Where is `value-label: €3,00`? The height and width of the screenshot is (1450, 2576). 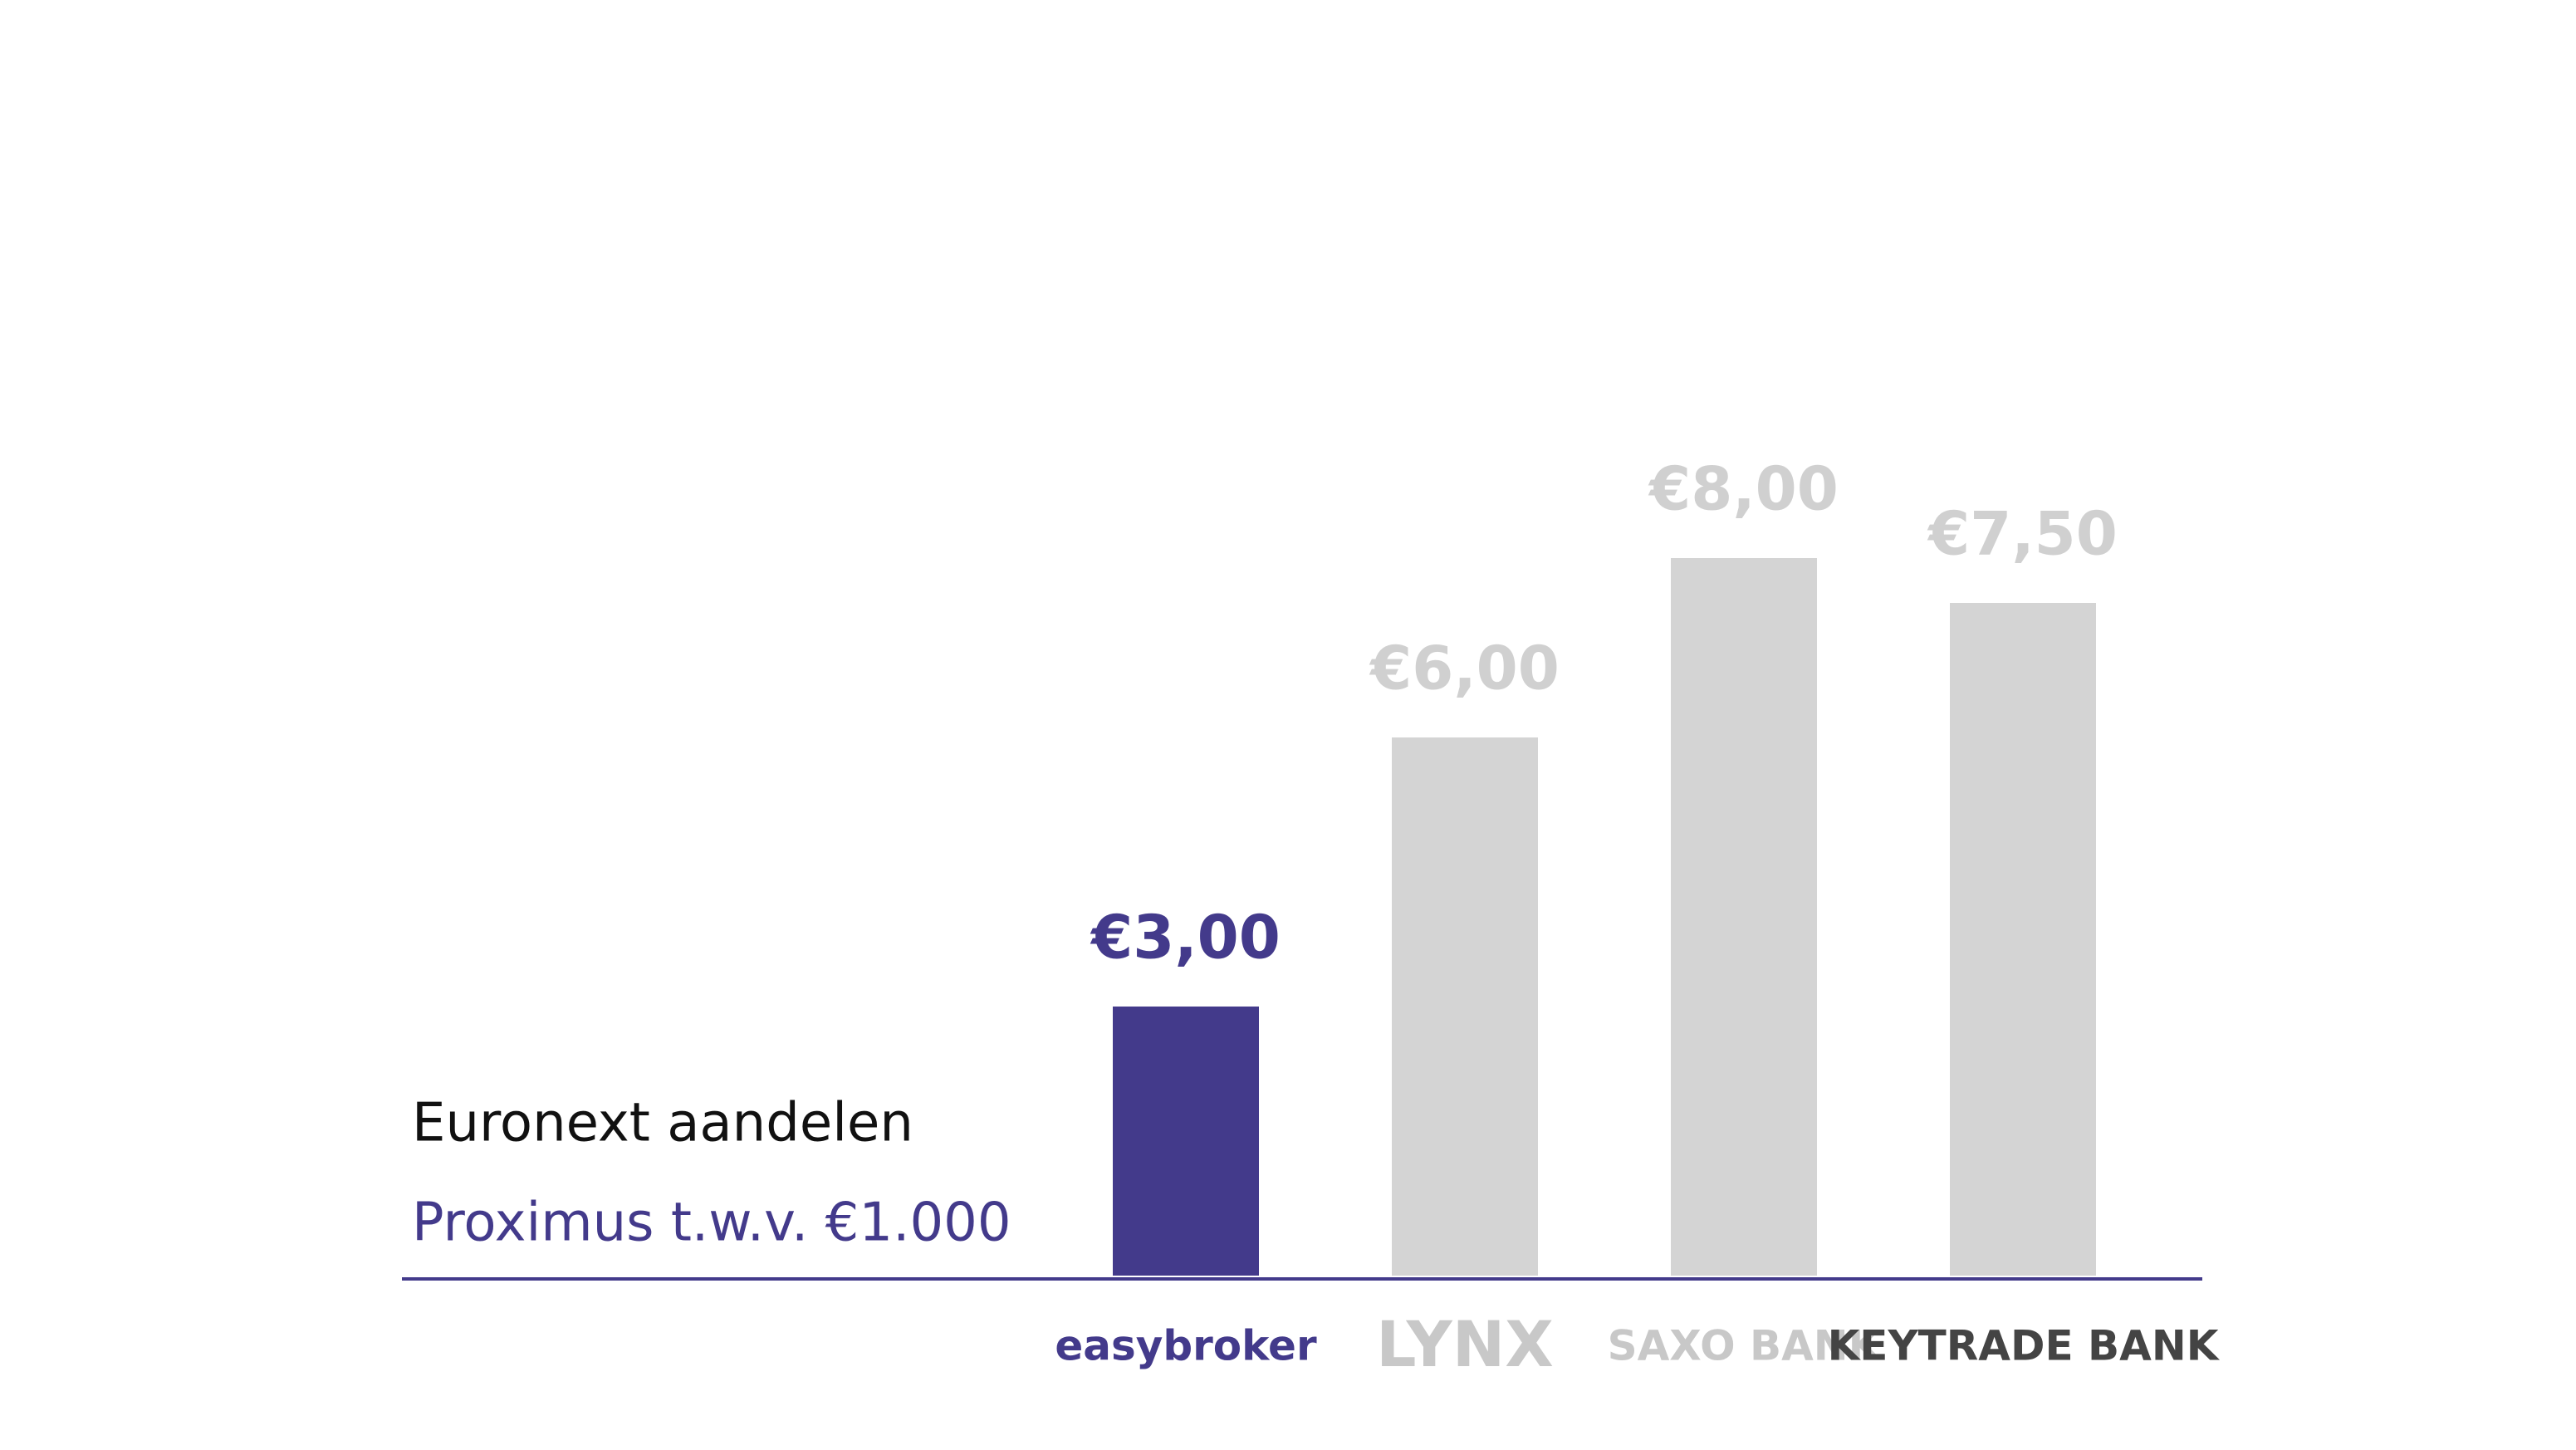
value-label: €3,00 is located at coordinates (1185, 938).